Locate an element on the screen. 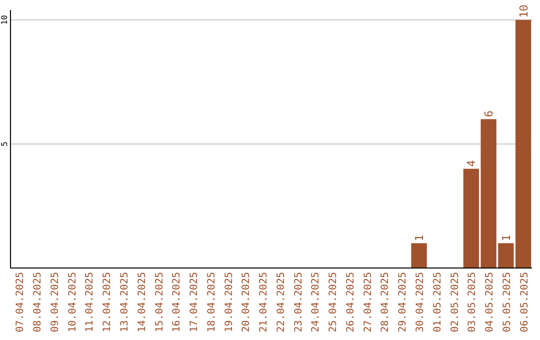 The image size is (540, 340). x-tick-label: 09.04.2025 is located at coordinates (55, 302).